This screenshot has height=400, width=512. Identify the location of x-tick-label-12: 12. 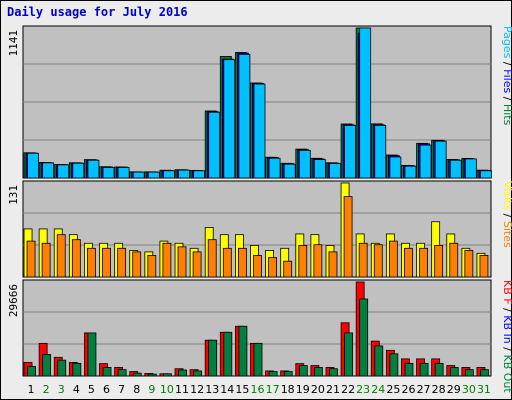
(197, 389).